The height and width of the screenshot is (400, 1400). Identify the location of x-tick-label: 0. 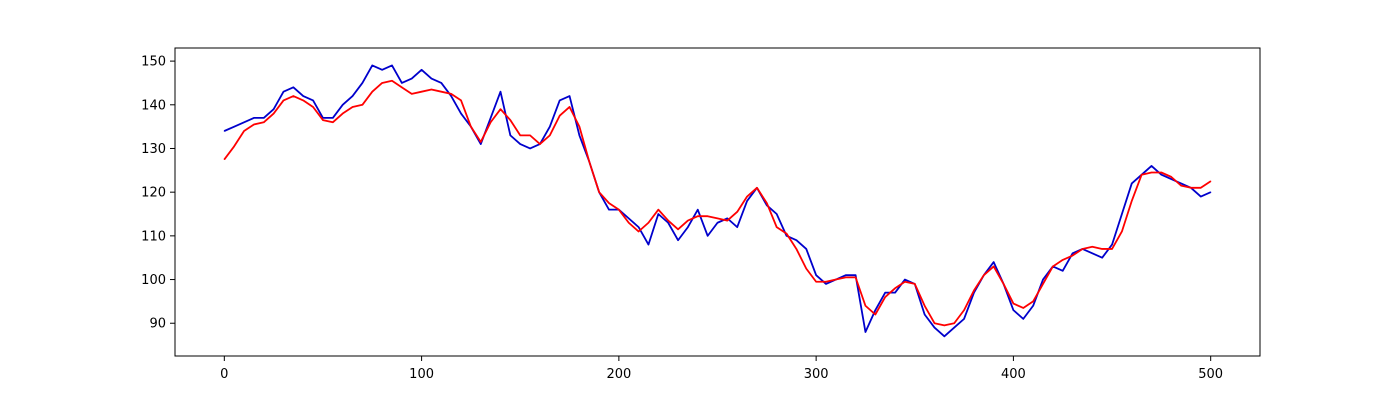
(224, 374).